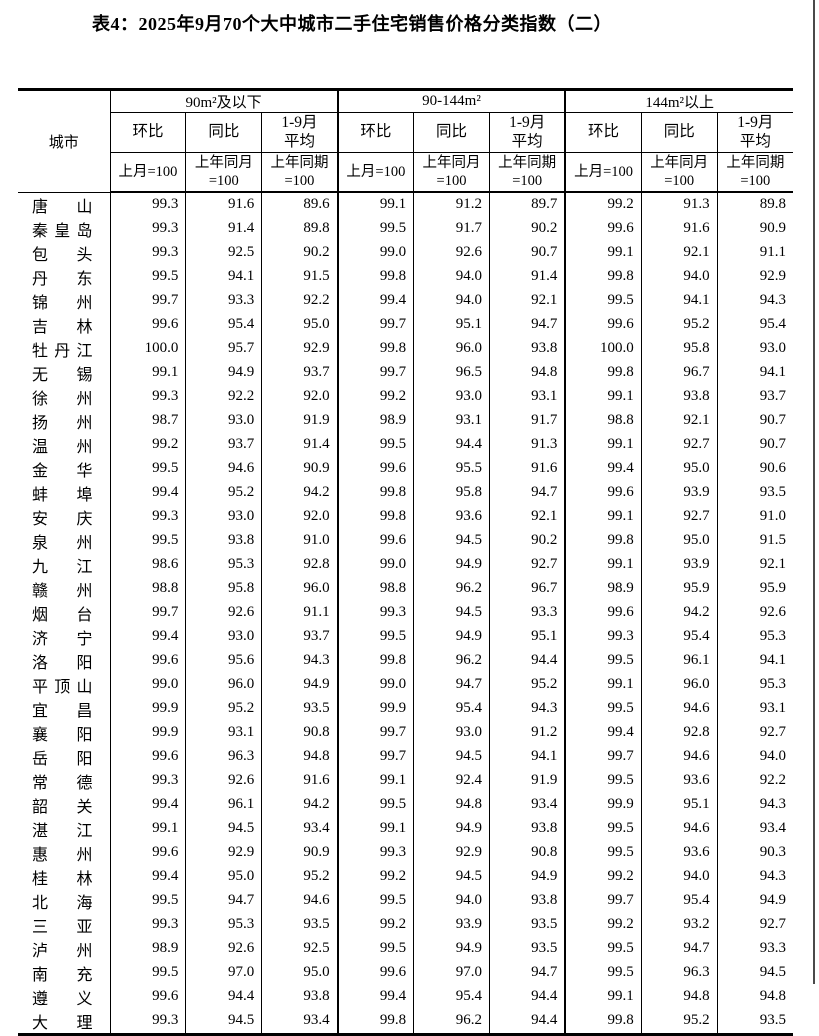 This screenshot has height=1036, width=819. What do you see at coordinates (299, 684) in the screenshot?
I see `value-cell: 94.9` at bounding box center [299, 684].